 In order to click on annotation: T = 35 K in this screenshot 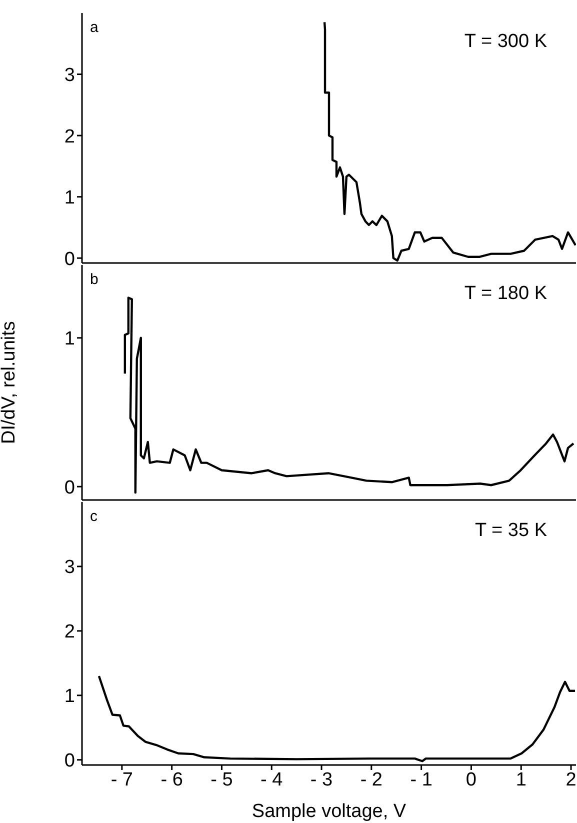, I will do `click(510, 531)`.